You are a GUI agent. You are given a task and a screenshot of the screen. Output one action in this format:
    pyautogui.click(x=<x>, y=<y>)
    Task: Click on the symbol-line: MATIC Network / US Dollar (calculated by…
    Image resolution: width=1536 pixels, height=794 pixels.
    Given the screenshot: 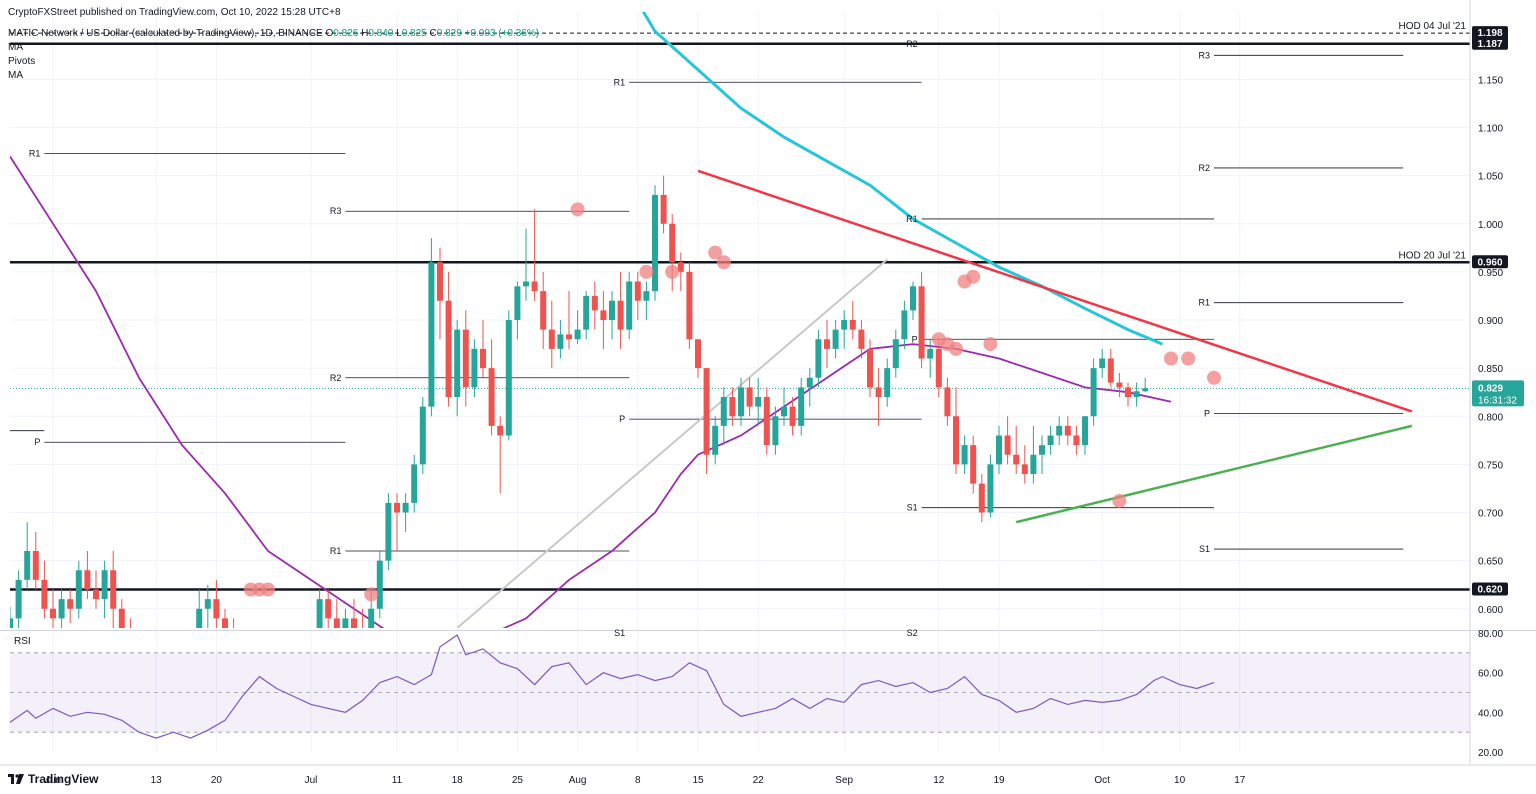 What is the action you would take?
    pyautogui.click(x=273, y=34)
    